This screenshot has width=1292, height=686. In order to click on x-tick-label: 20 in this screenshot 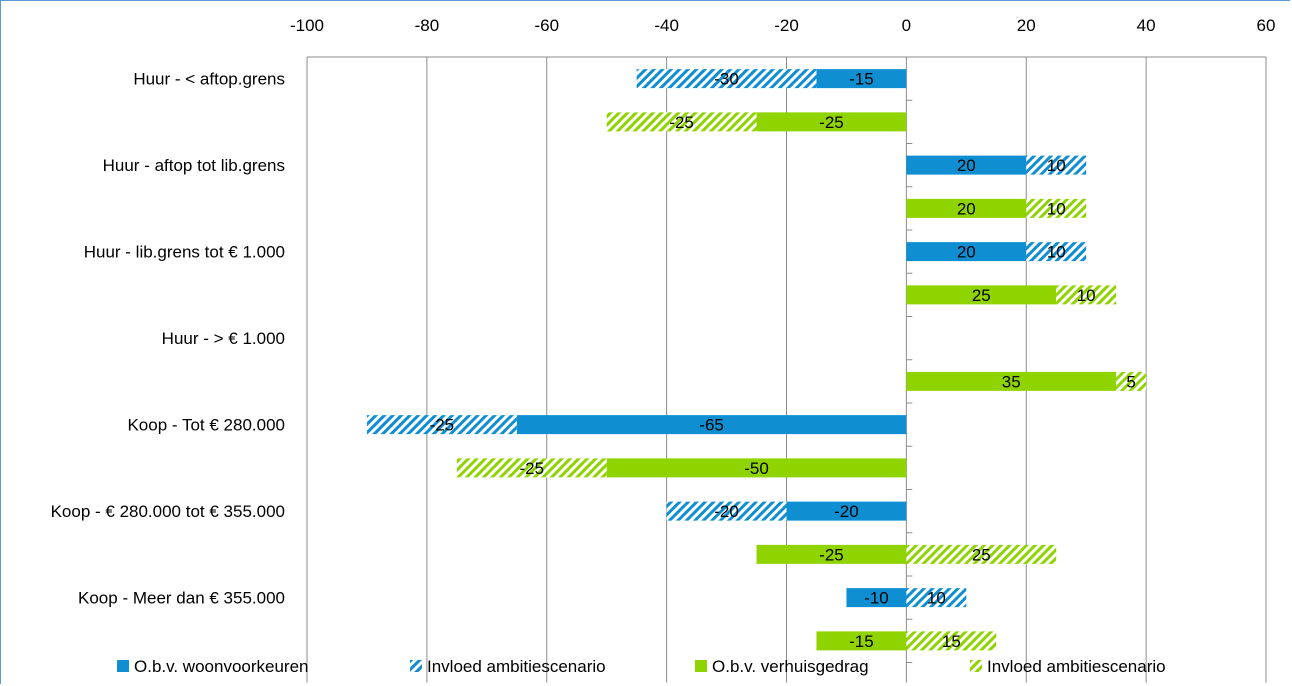, I will do `click(1026, 25)`.